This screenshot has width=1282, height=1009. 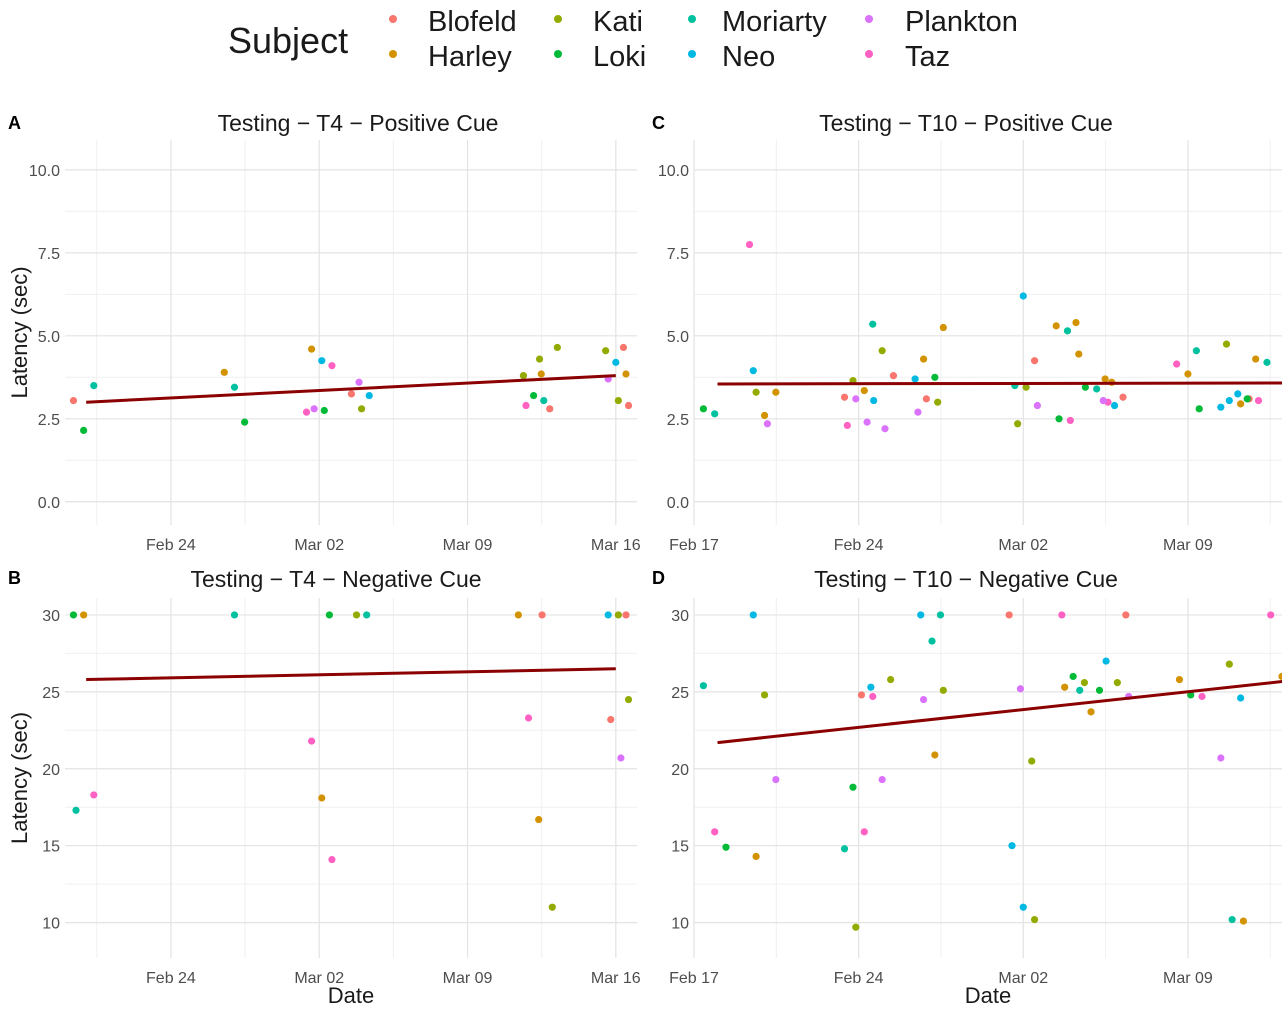 I want to click on legend-label-plankton: Plankton, so click(x=961, y=22).